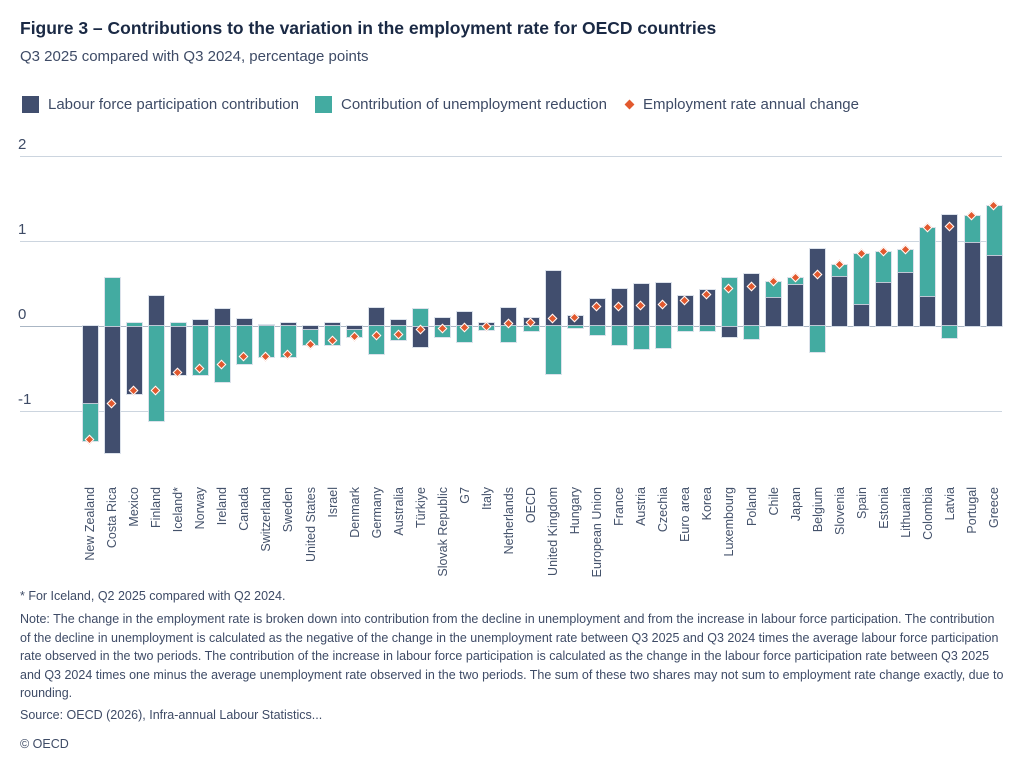  What do you see at coordinates (508, 521) in the screenshot?
I see `x-tick-label: Netherlands` at bounding box center [508, 521].